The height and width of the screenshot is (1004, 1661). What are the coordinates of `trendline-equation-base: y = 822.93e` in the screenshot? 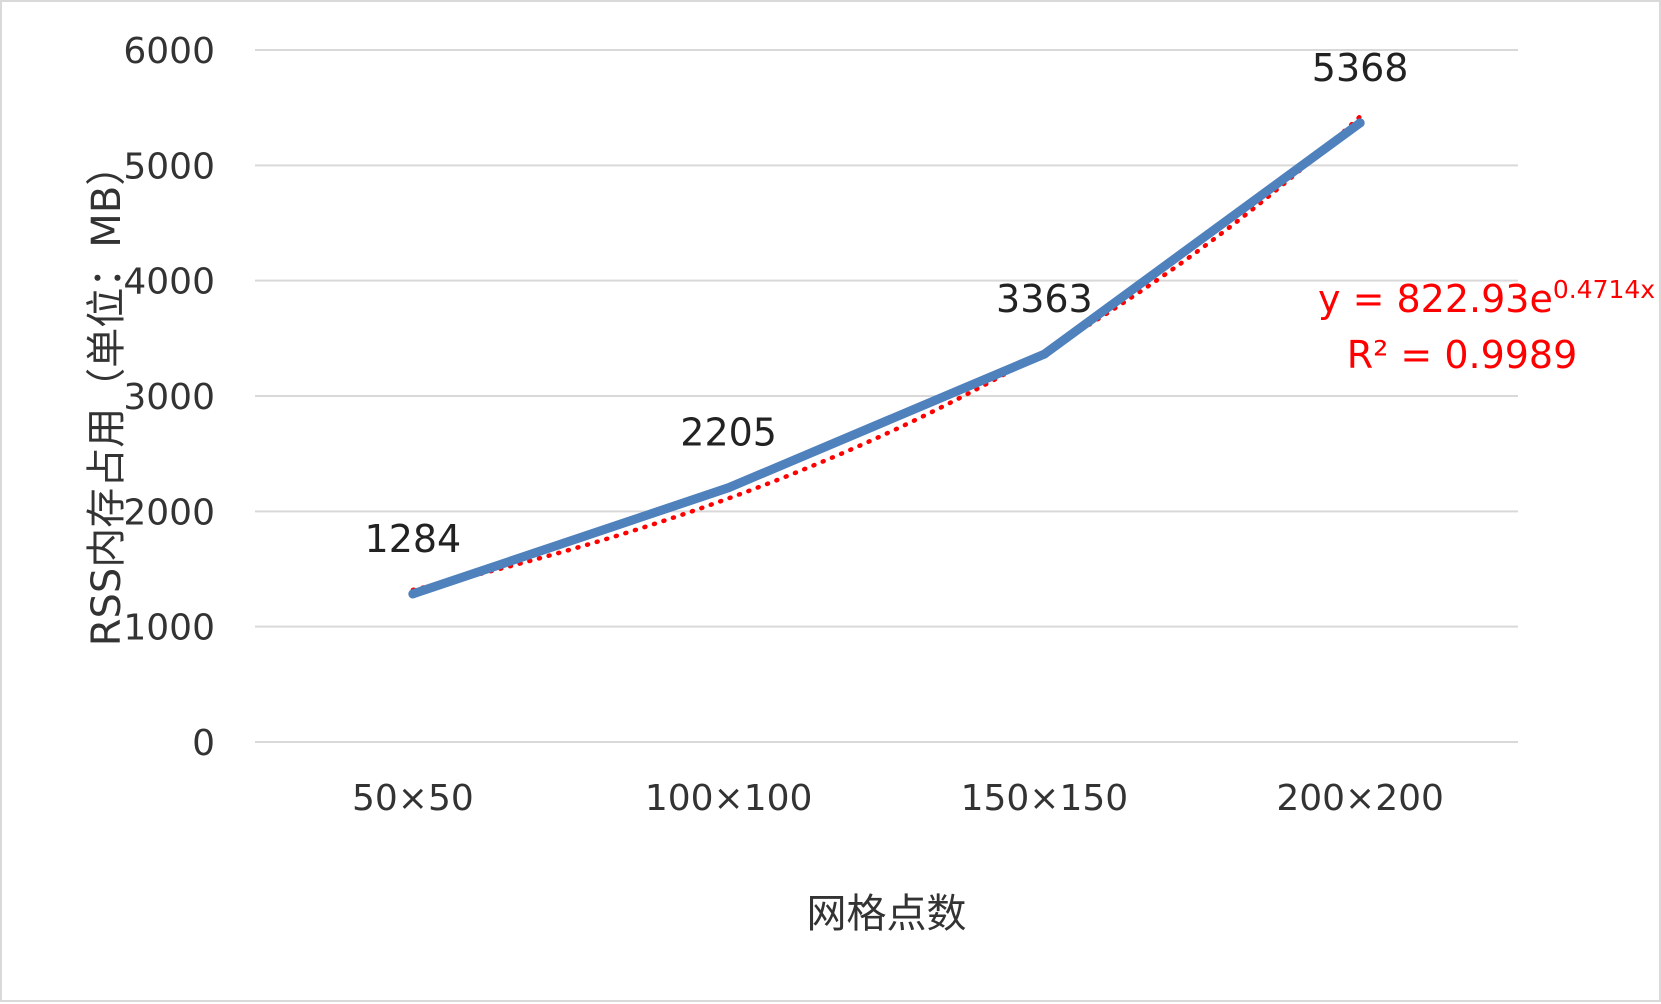 It's located at (1435, 299).